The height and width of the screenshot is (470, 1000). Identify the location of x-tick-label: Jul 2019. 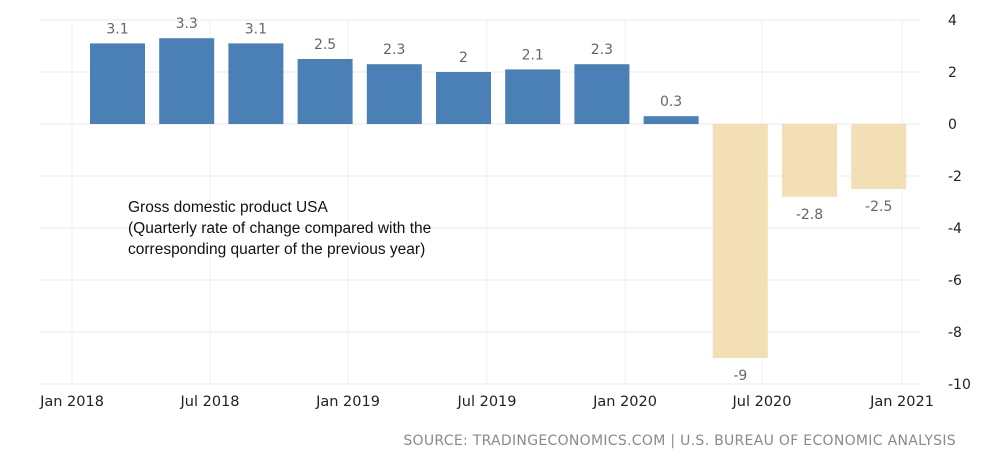
(486, 402).